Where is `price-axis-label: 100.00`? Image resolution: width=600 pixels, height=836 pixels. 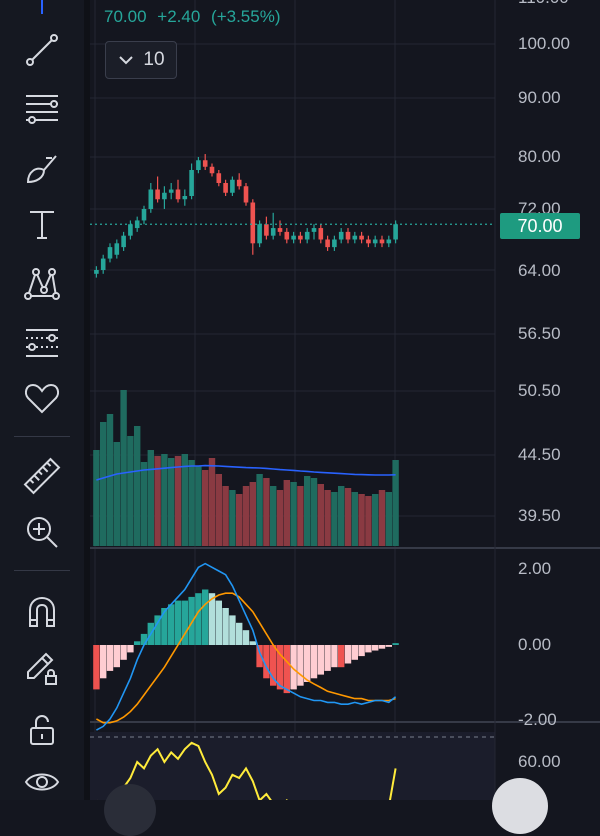
price-axis-label: 100.00 is located at coordinates (544, 43).